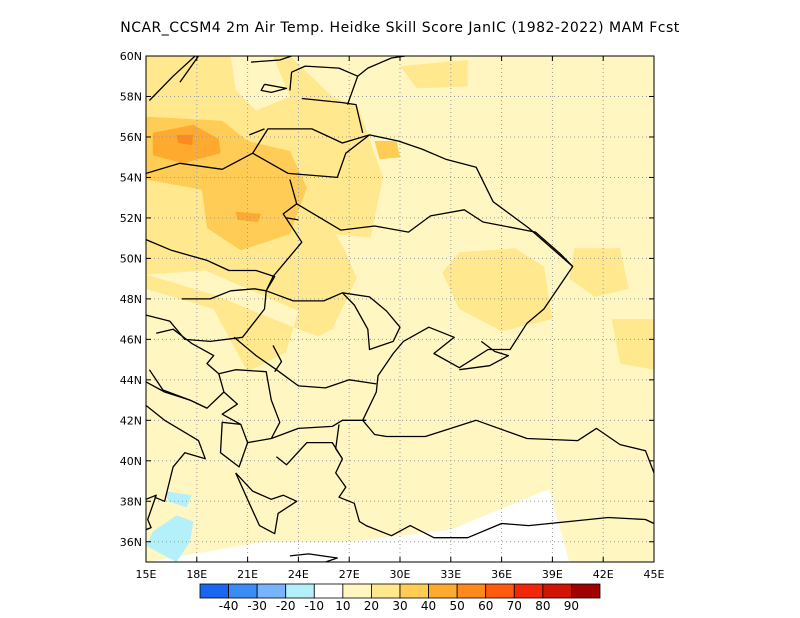 Image resolution: width=800 pixels, height=618 pixels. I want to click on colorbar-label: 40, so click(428, 606).